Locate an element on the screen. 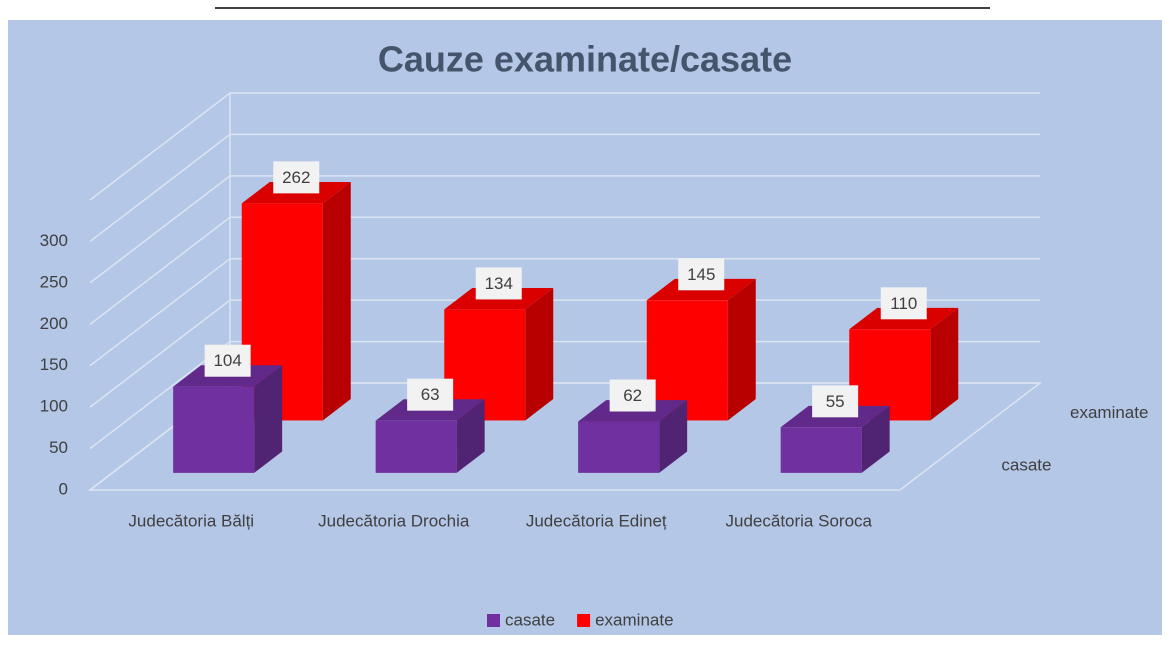  value-label: 104 is located at coordinates (227, 360).